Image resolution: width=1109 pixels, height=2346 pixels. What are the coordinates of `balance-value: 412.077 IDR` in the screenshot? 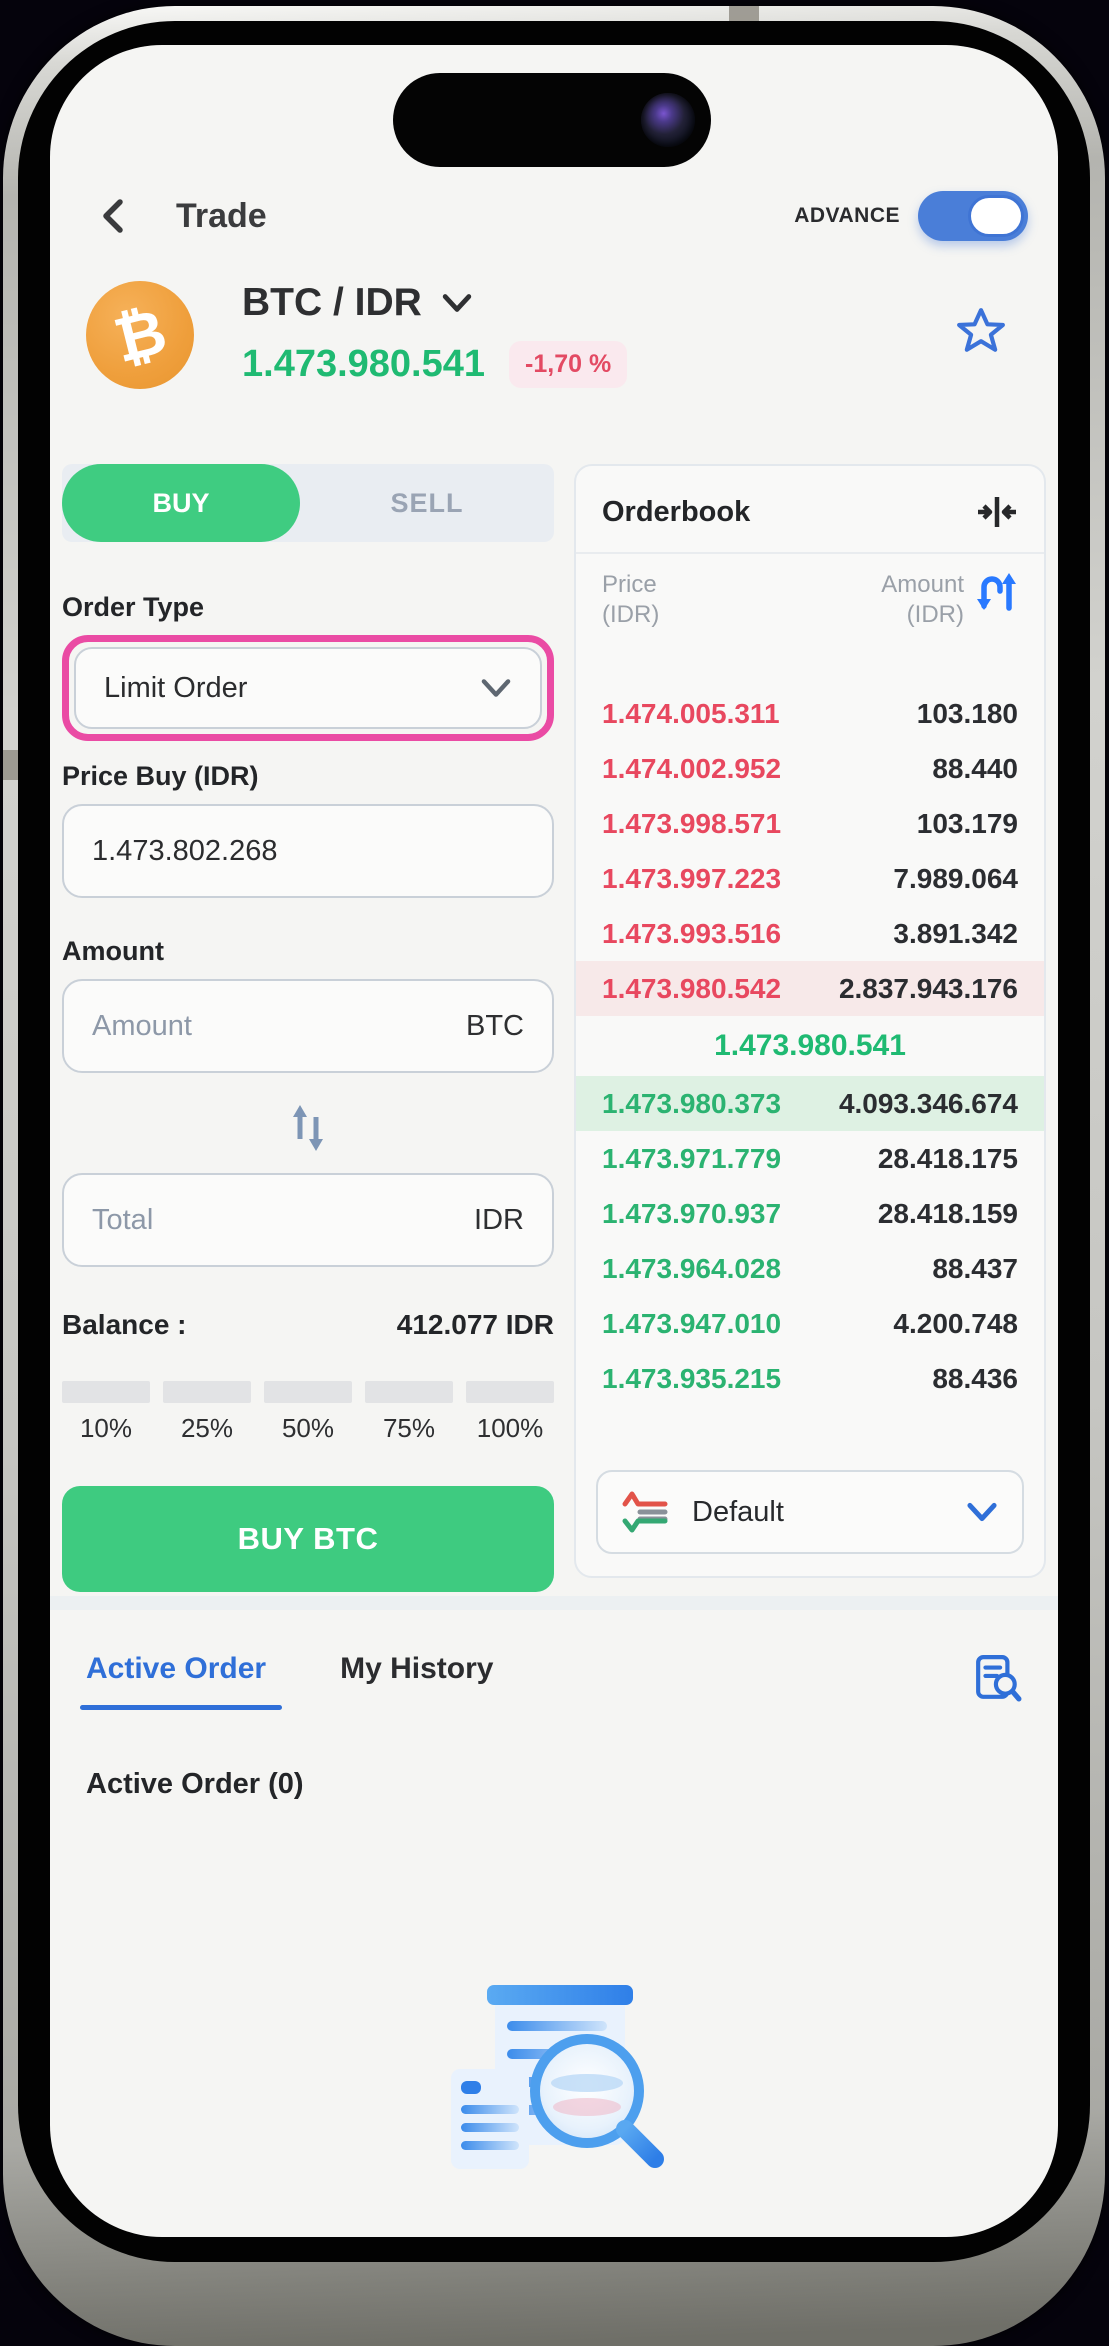 It's located at (475, 1324).